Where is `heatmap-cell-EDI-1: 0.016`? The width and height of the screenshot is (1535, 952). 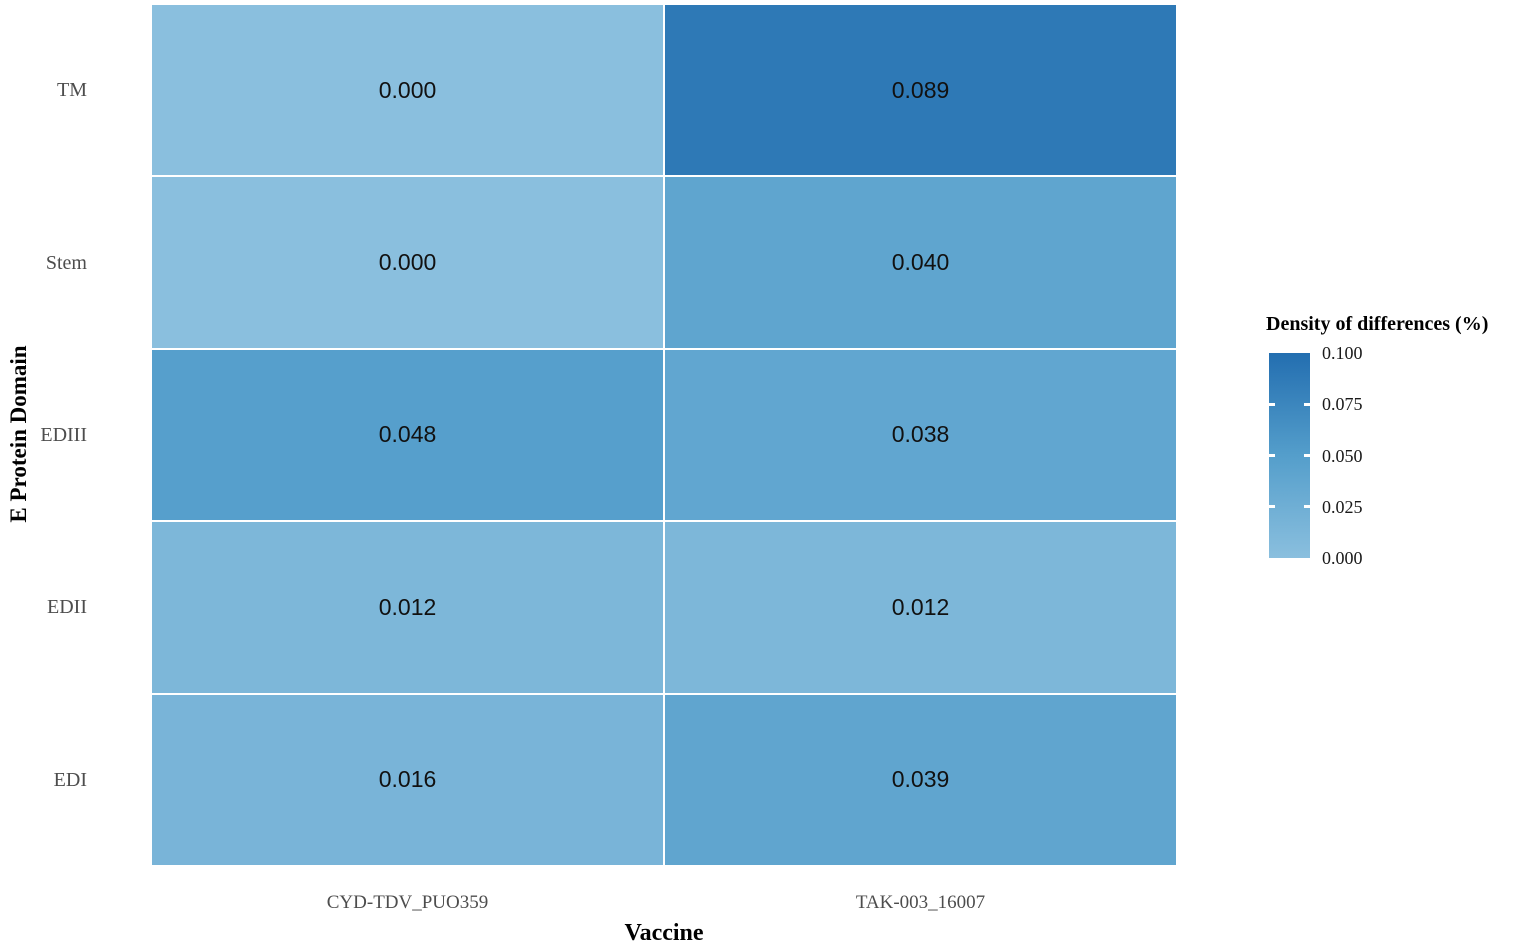 heatmap-cell-EDI-1: 0.016 is located at coordinates (407, 779).